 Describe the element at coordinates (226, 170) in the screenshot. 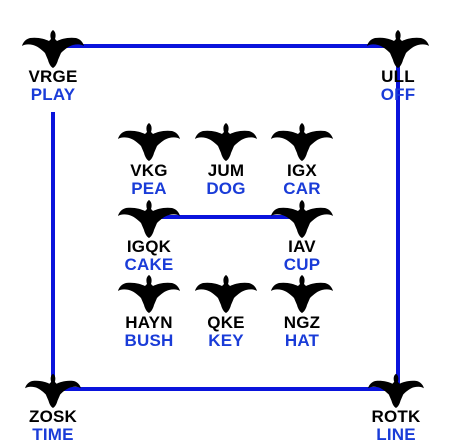

I see `node-code: JUM` at that location.